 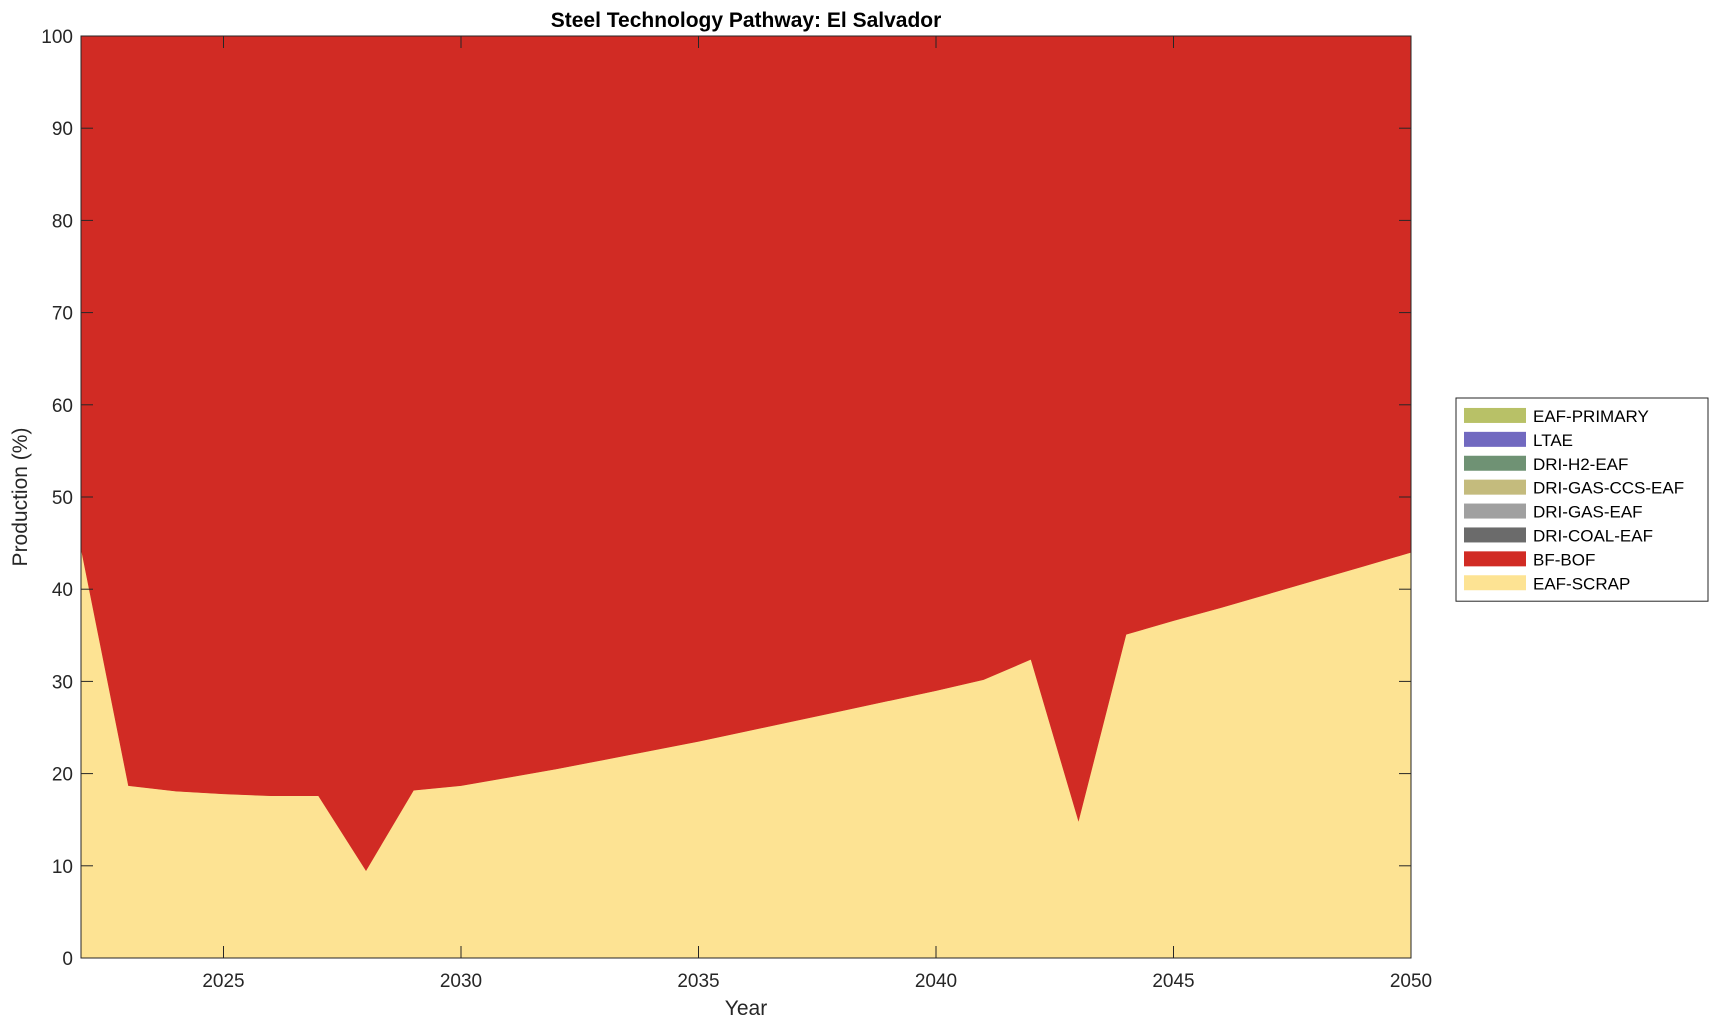 What do you see at coordinates (67, 959) in the screenshot?
I see `y-tick-label: 0` at bounding box center [67, 959].